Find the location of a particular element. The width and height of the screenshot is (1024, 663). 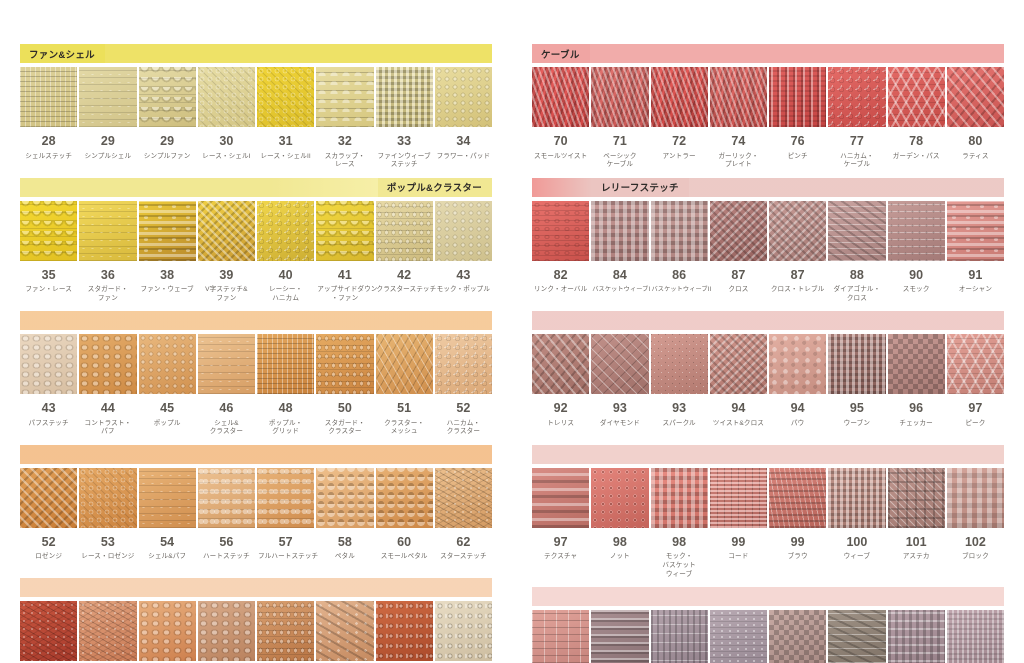

swatch-cell: 93 ダイヤモンド is located at coordinates (620, 386).